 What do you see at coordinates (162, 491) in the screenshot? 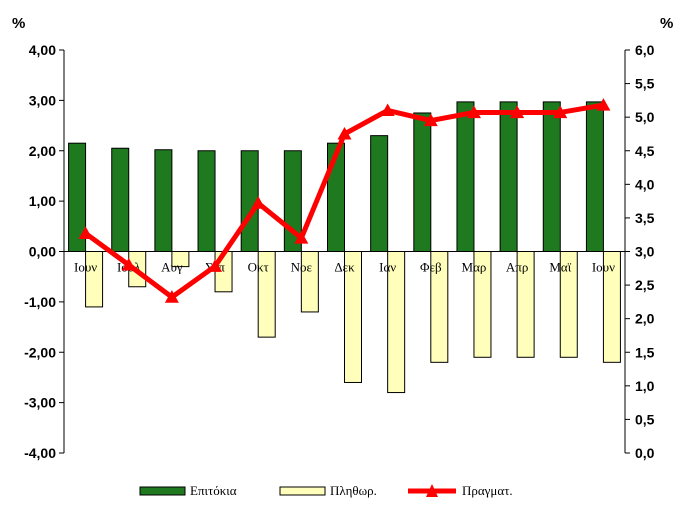
I see `legend-swatch-rate` at bounding box center [162, 491].